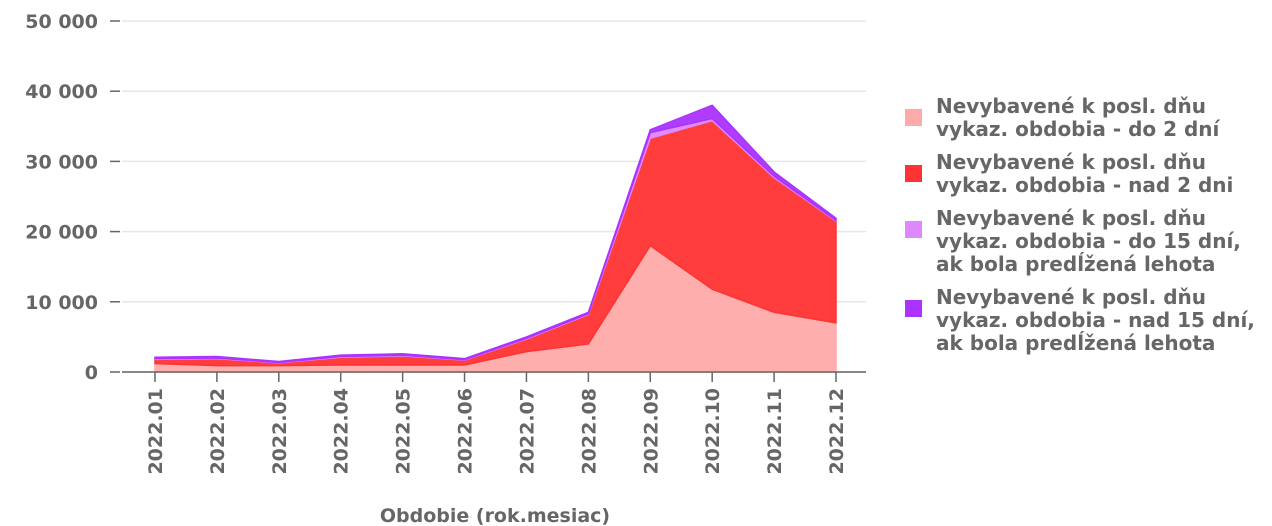 The width and height of the screenshot is (1272, 526). I want to click on x-axis-label: Obdobie (rok.mesiac), so click(495, 515).